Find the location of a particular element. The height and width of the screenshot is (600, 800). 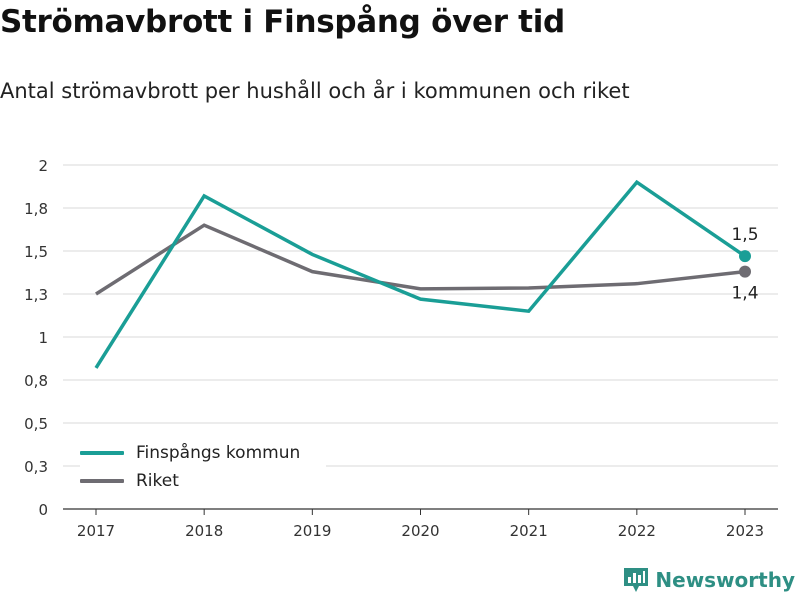

y-tick-label: 2 is located at coordinates (43, 166).